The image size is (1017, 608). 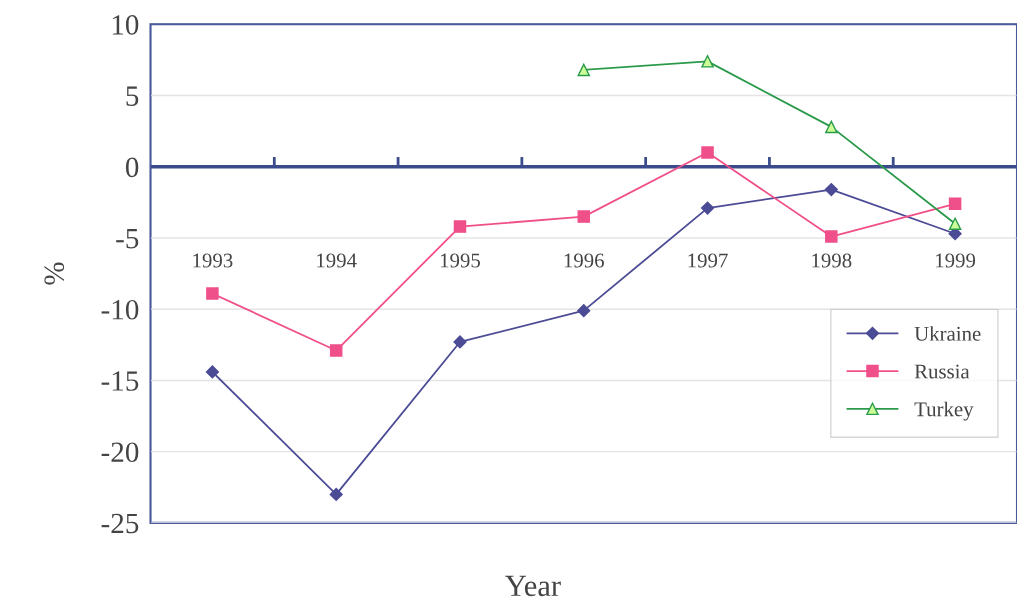 What do you see at coordinates (942, 371) in the screenshot?
I see `legend-label: Russia` at bounding box center [942, 371].